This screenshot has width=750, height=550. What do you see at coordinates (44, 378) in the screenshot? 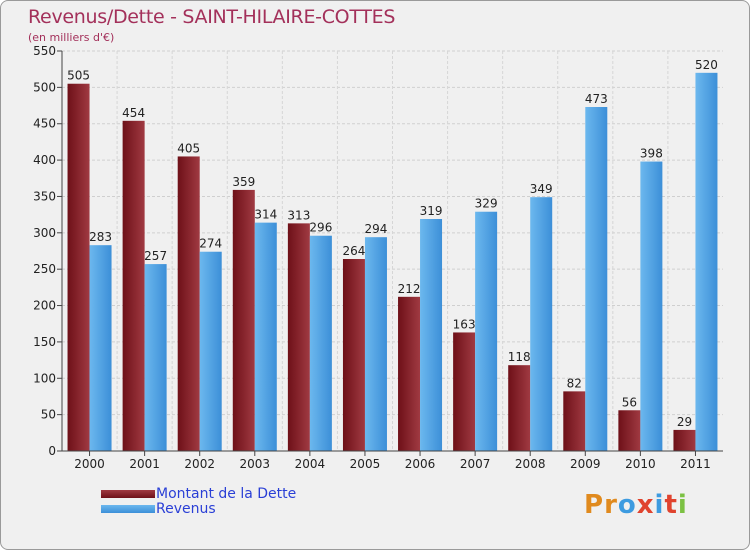
I see `y-tick-label: 100` at bounding box center [44, 378].